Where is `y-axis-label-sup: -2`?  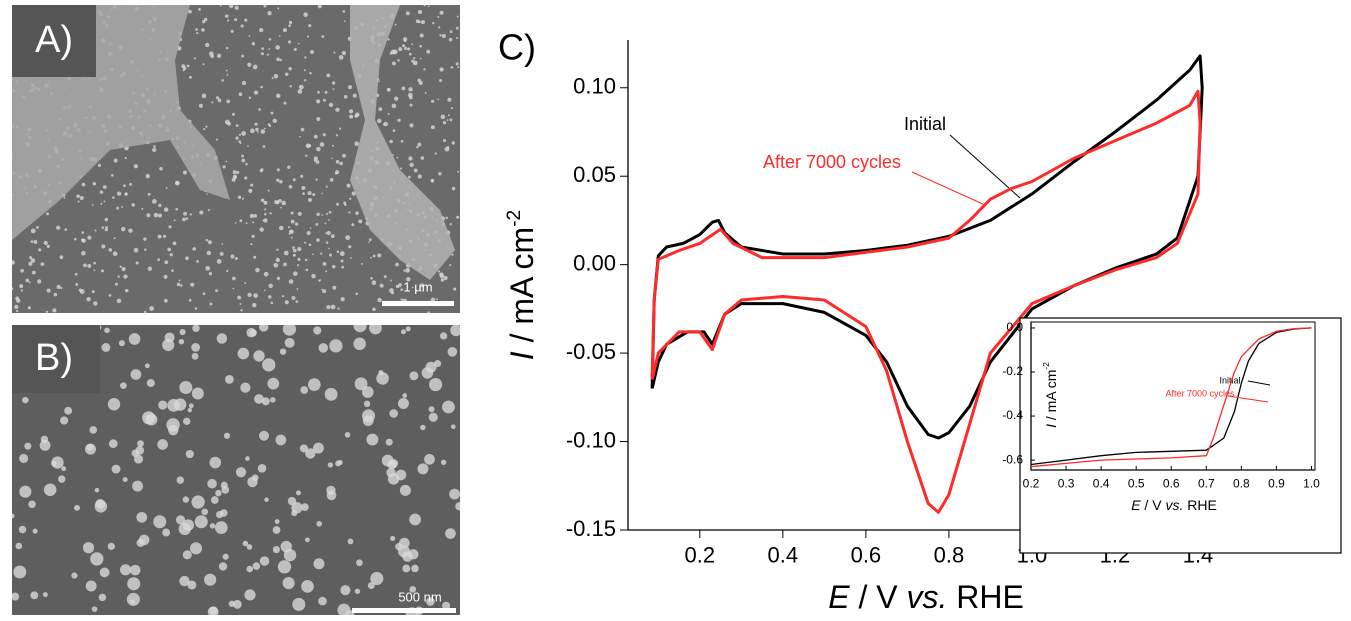 y-axis-label-sup: -2 is located at coordinates (514, 218).